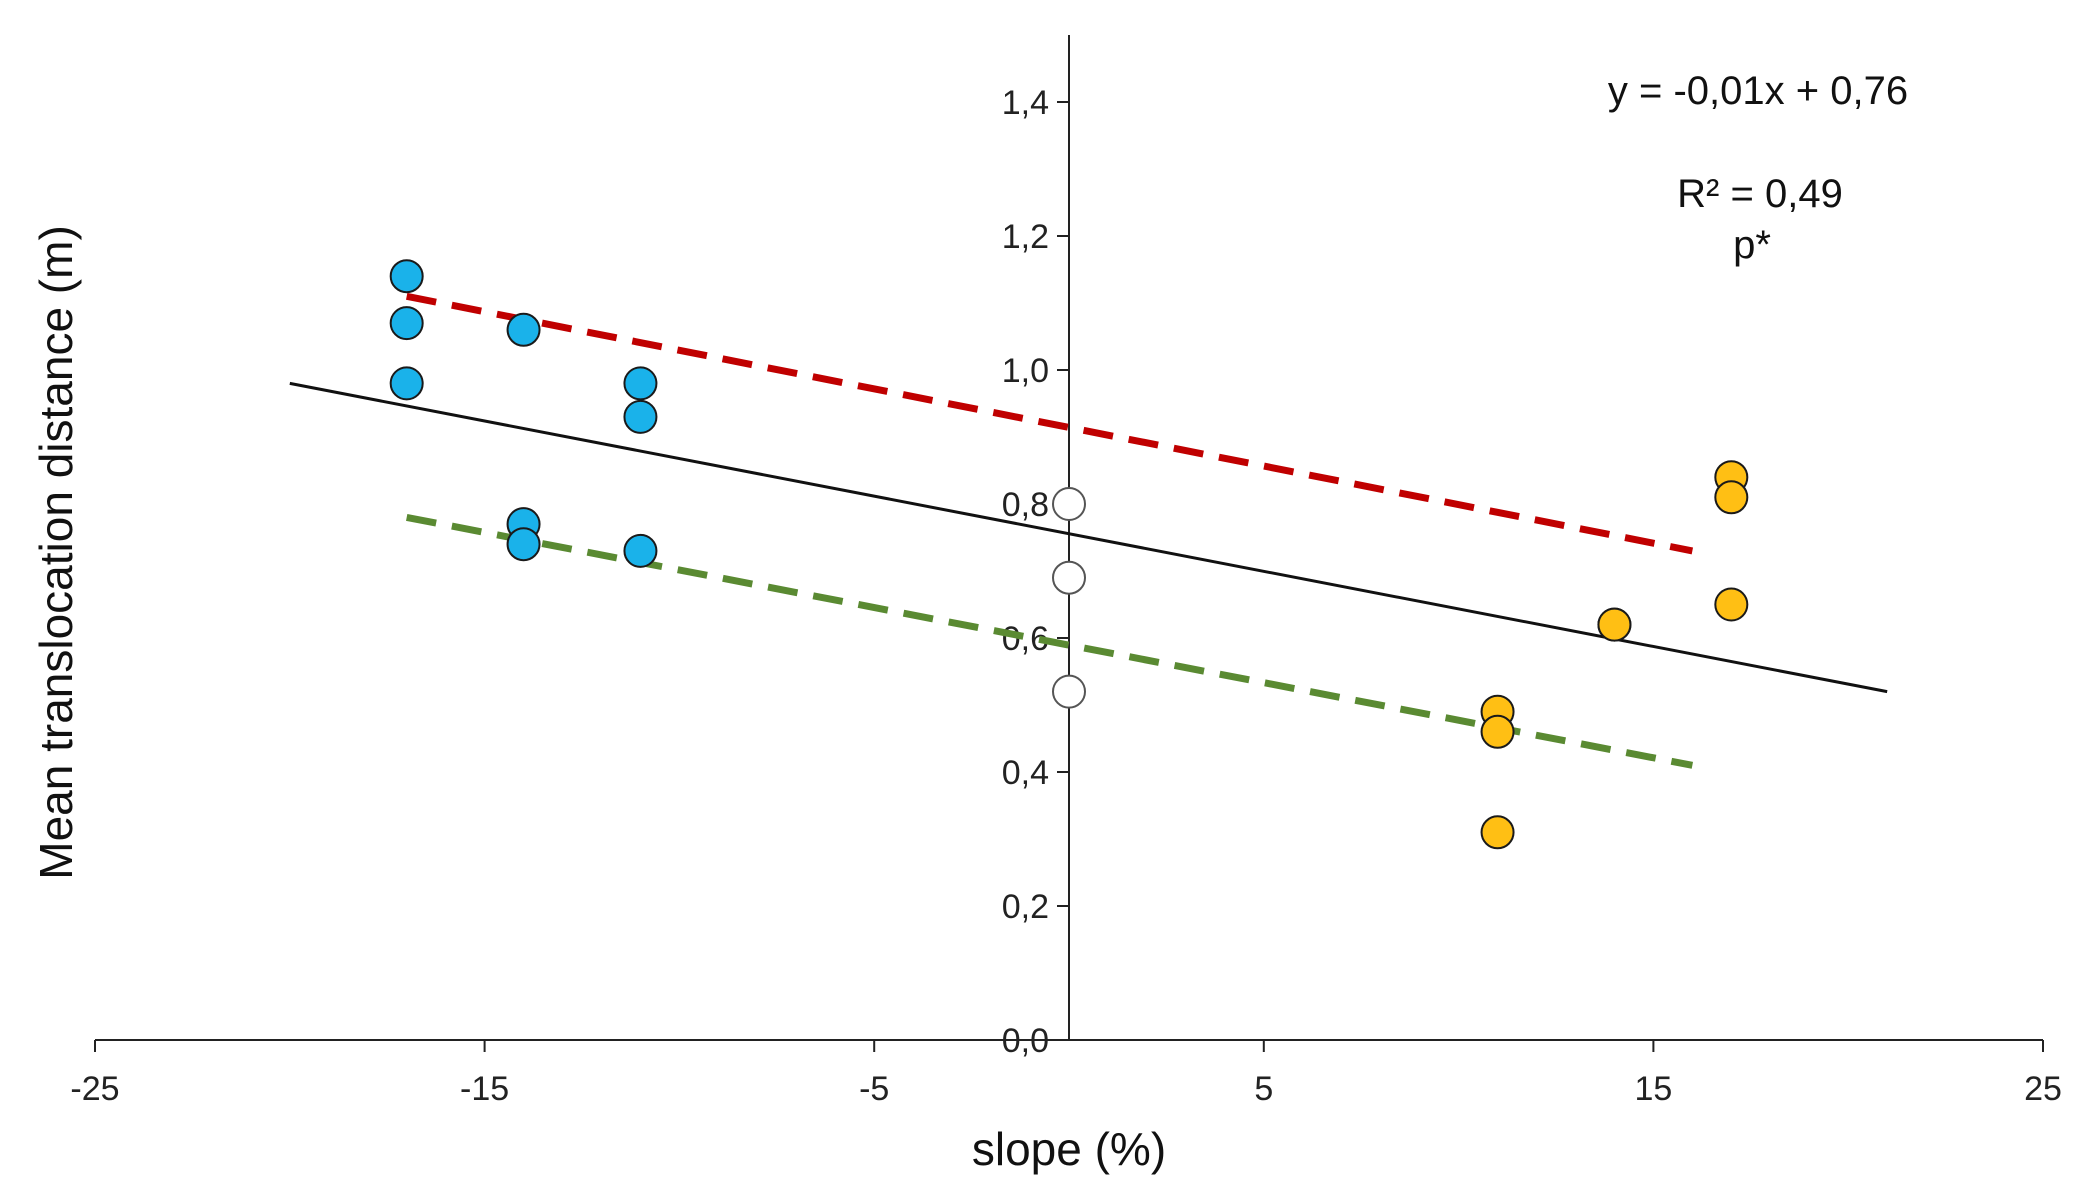 The width and height of the screenshot is (2080, 1200). I want to click on equation-annotation: y = -0,01x + 0,76, so click(1758, 91).